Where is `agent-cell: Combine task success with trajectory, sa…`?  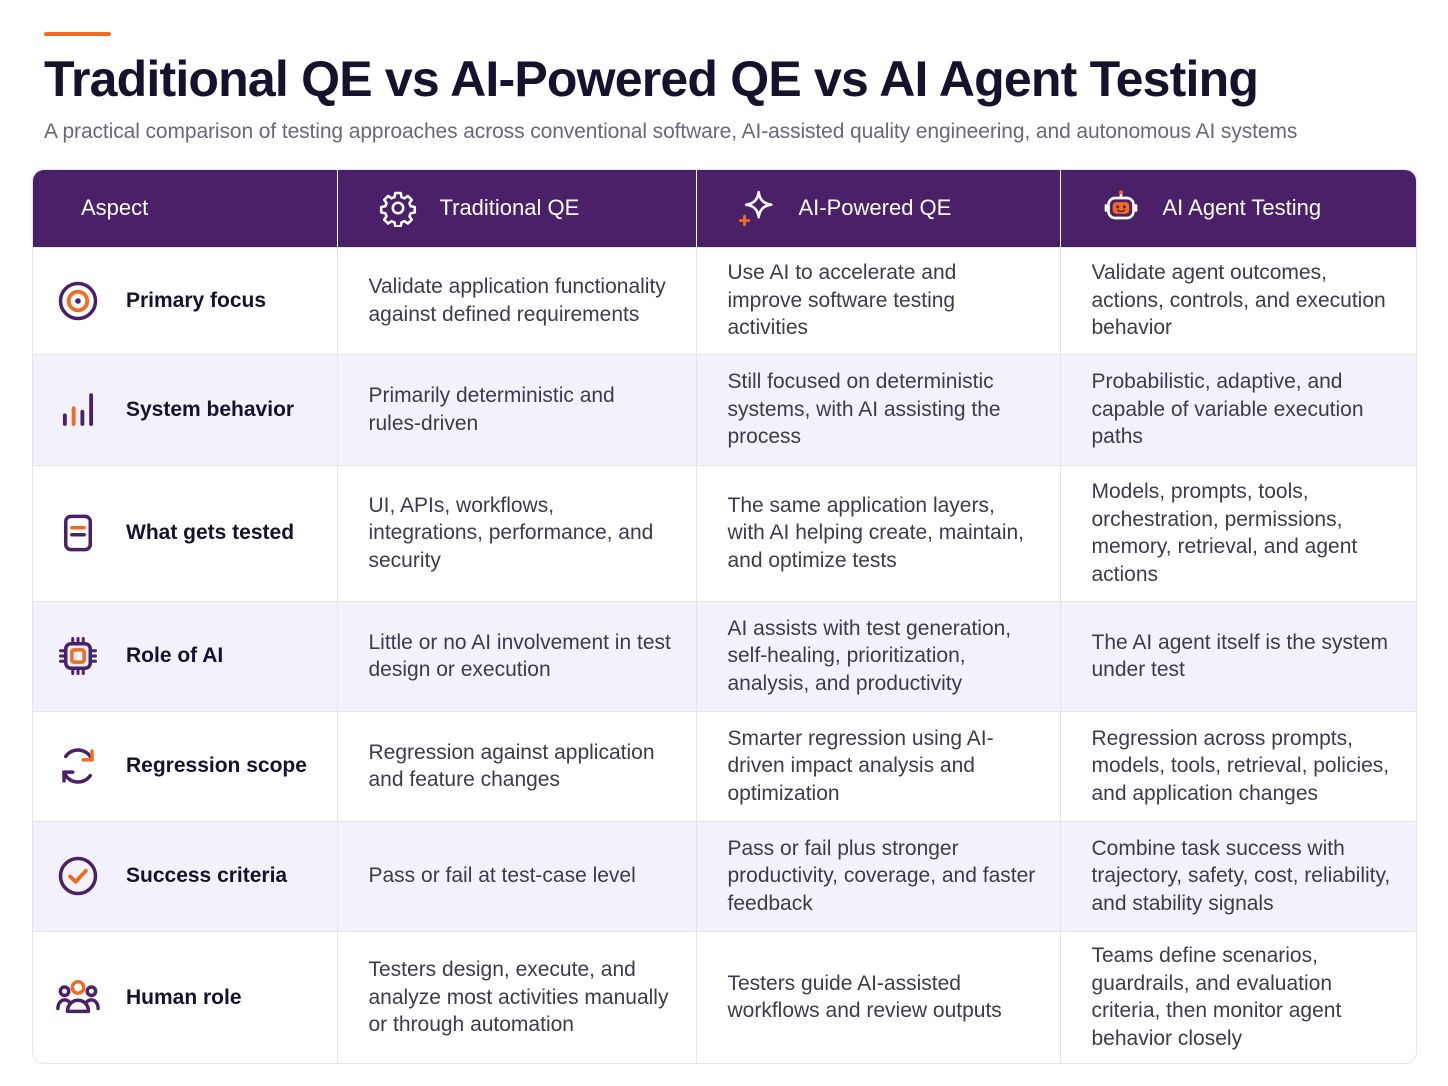 agent-cell: Combine task success with trajectory, sa… is located at coordinates (1241, 875).